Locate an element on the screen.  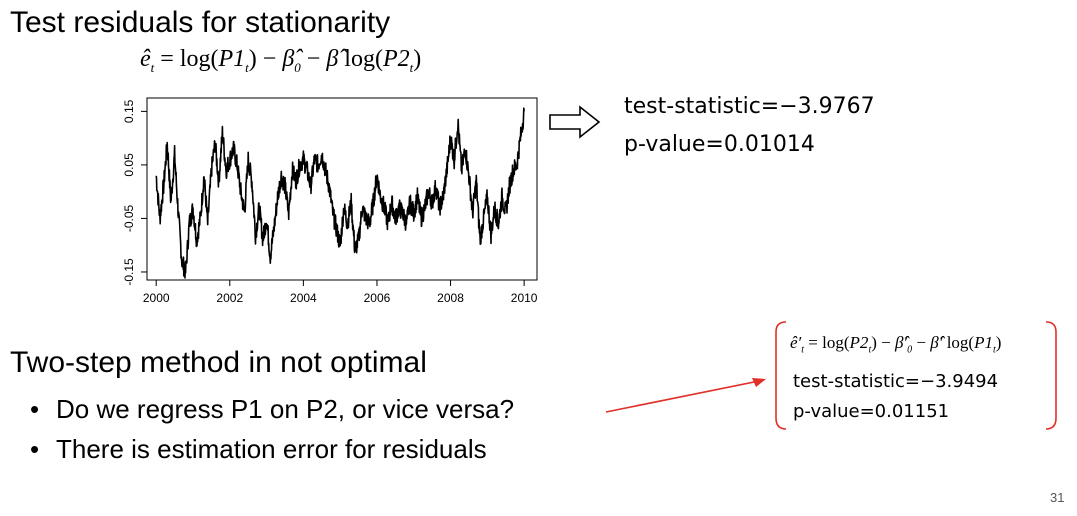
x-tick-label: 2002 is located at coordinates (229, 298).